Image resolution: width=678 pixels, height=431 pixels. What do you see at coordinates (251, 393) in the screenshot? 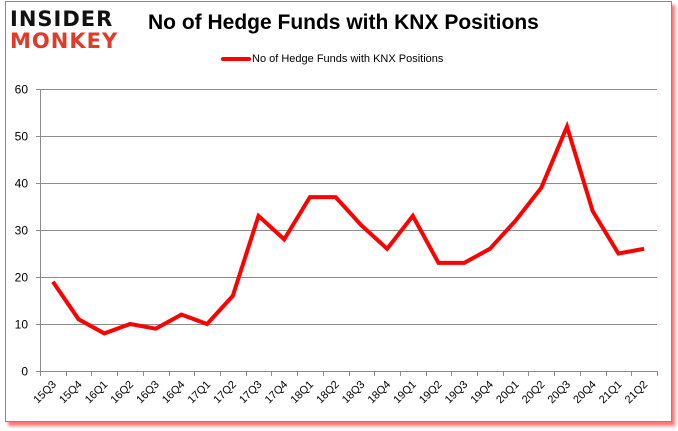
I see `x-tick-label: 17Q3` at bounding box center [251, 393].